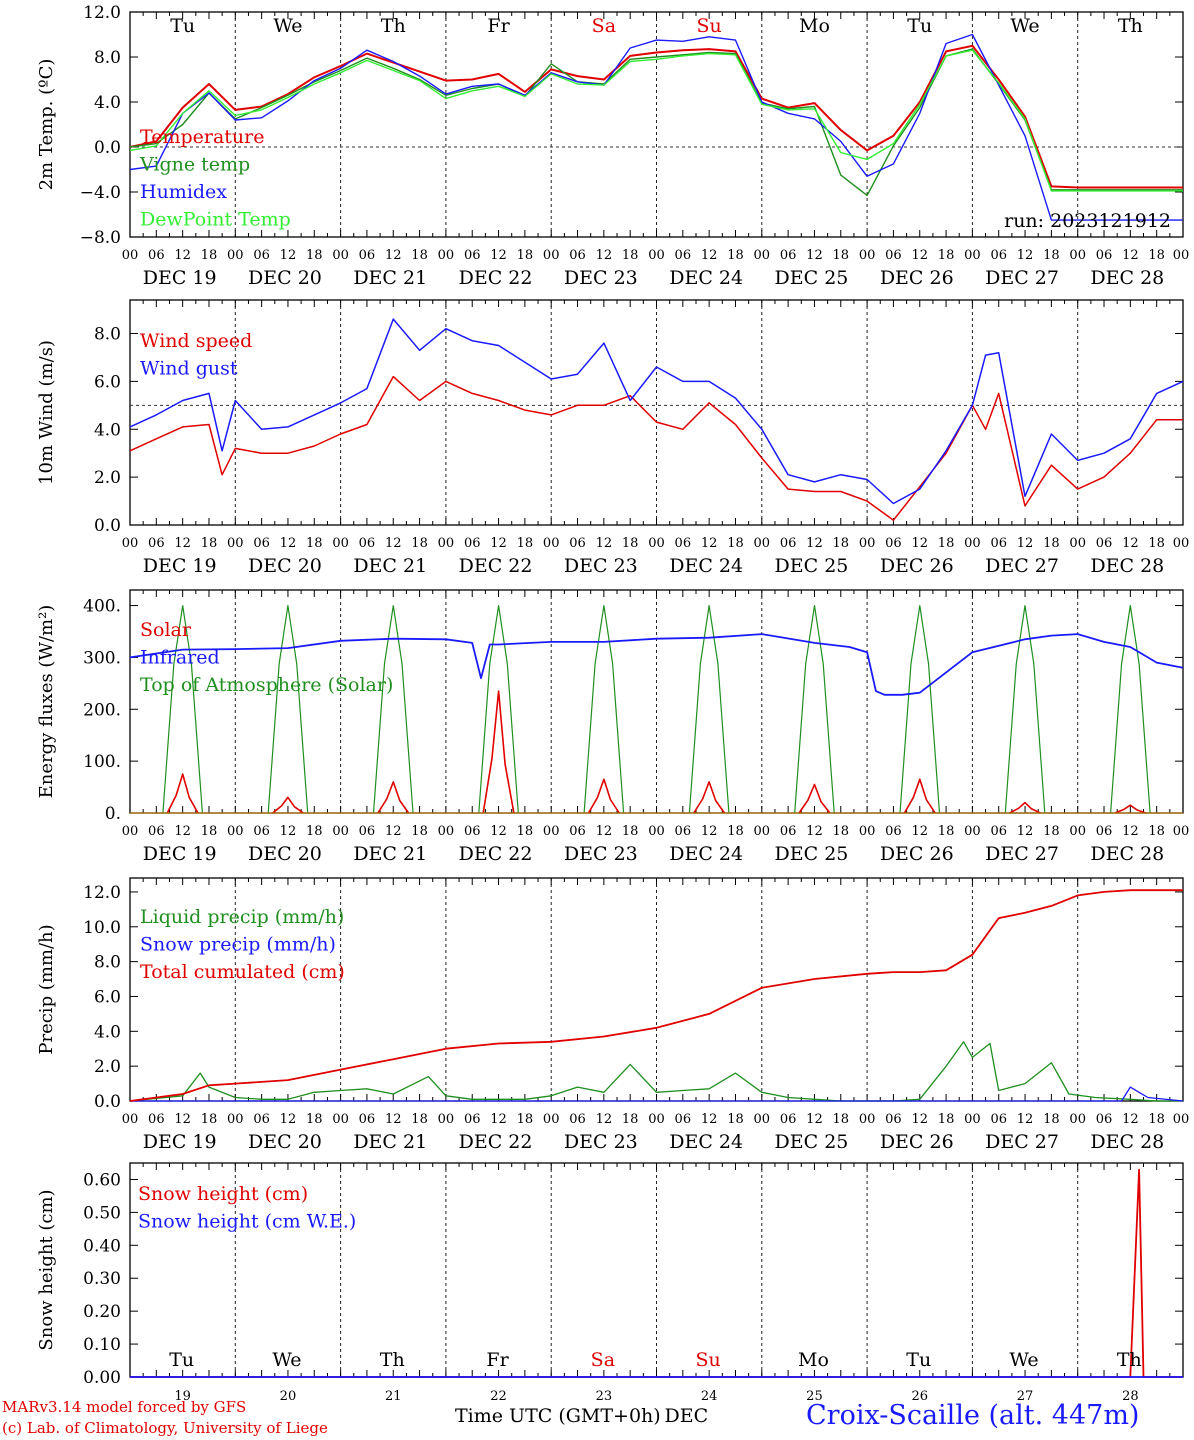  Describe the element at coordinates (189, 369) in the screenshot. I see `legend-entry: Wind gust` at that location.